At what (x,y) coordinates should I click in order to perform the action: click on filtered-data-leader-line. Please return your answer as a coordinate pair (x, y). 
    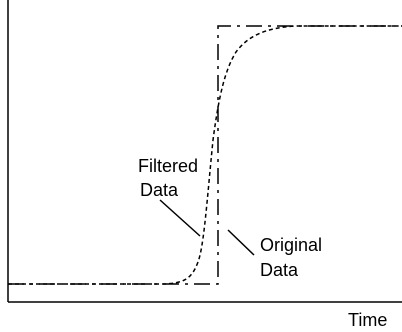
    Looking at the image, I should click on (180, 218).